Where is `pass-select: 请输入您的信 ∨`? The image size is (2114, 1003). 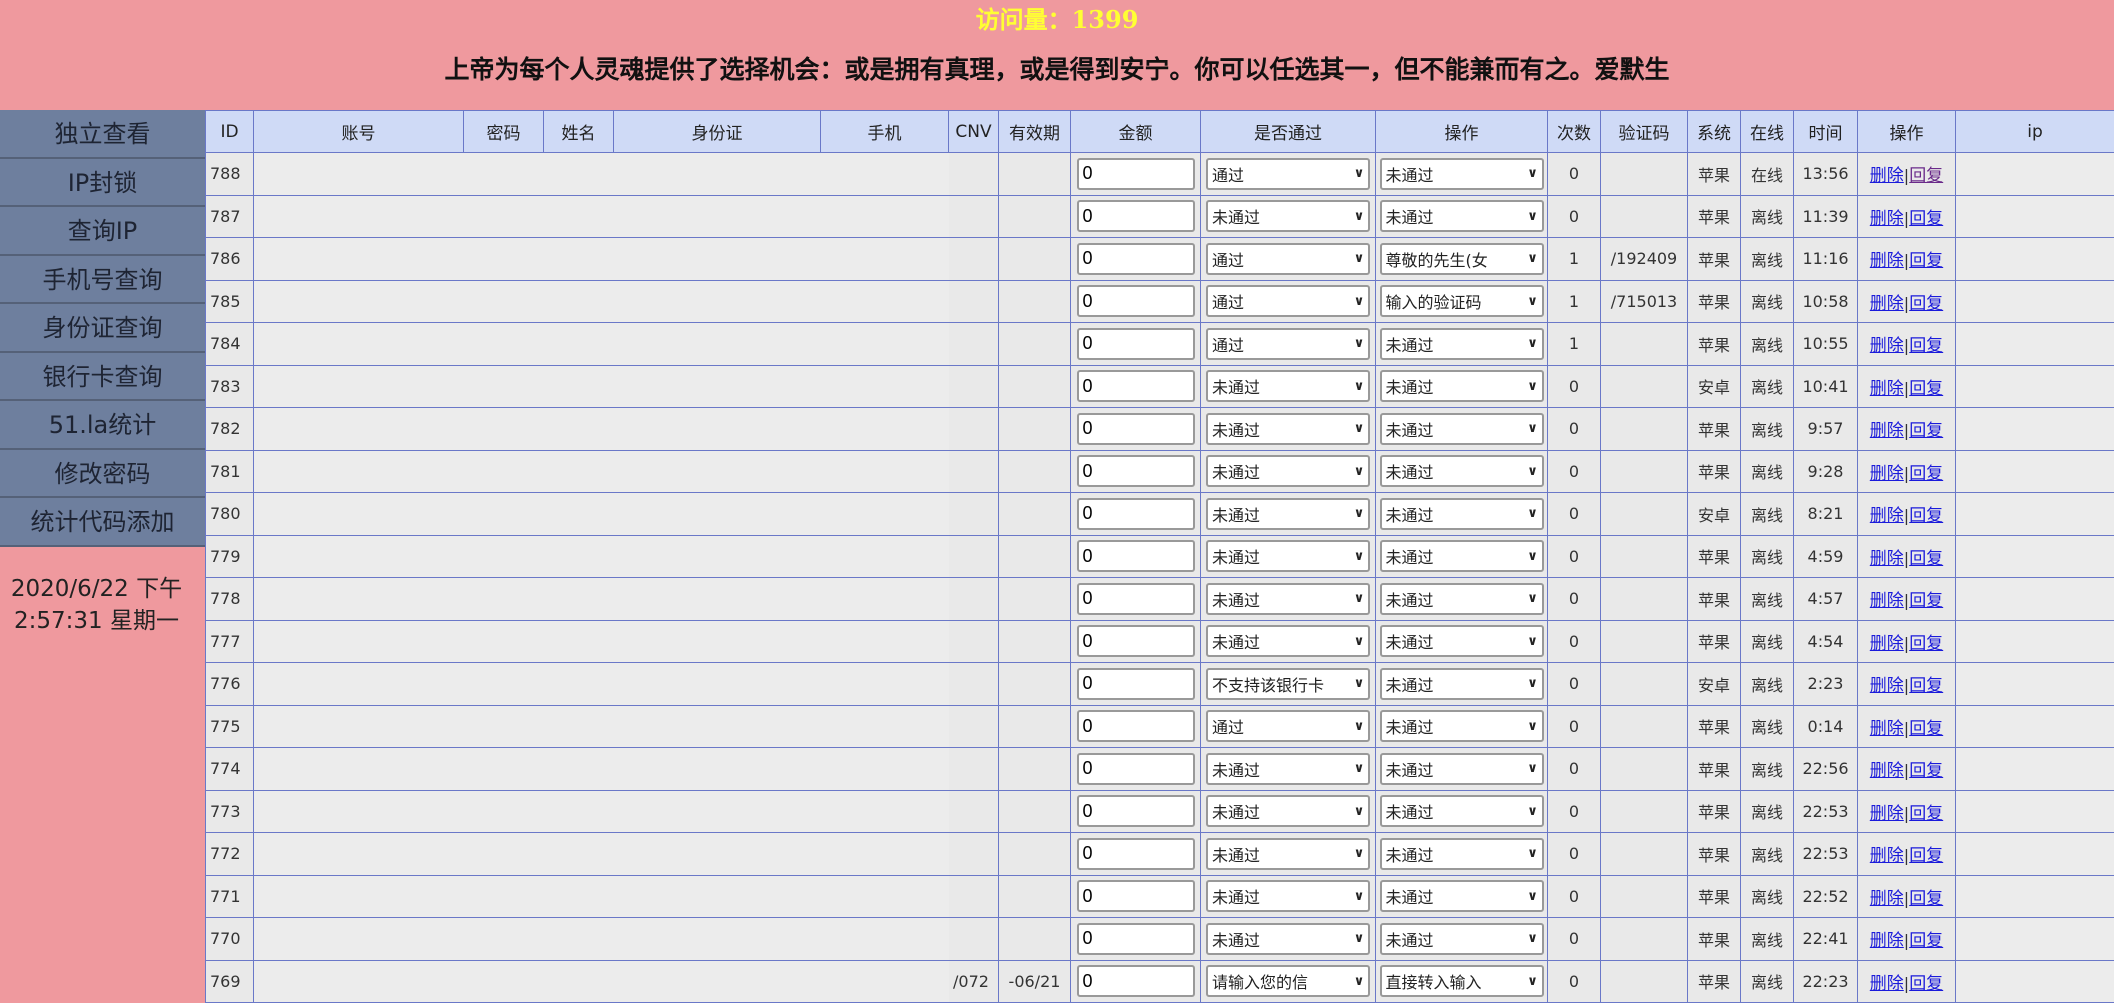 pass-select: 请输入您的信 ∨ is located at coordinates (1288, 981).